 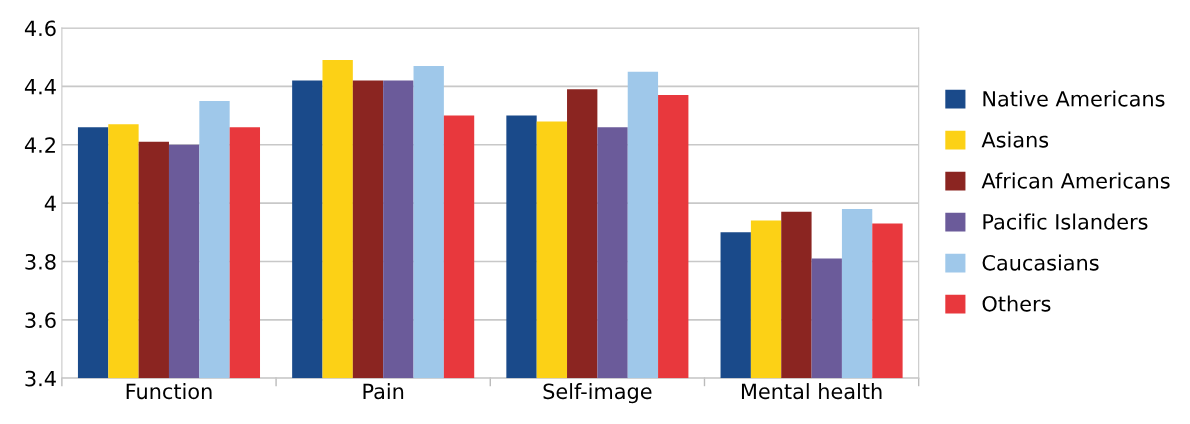 I want to click on y-tick-label: 4.6, so click(x=40, y=28).